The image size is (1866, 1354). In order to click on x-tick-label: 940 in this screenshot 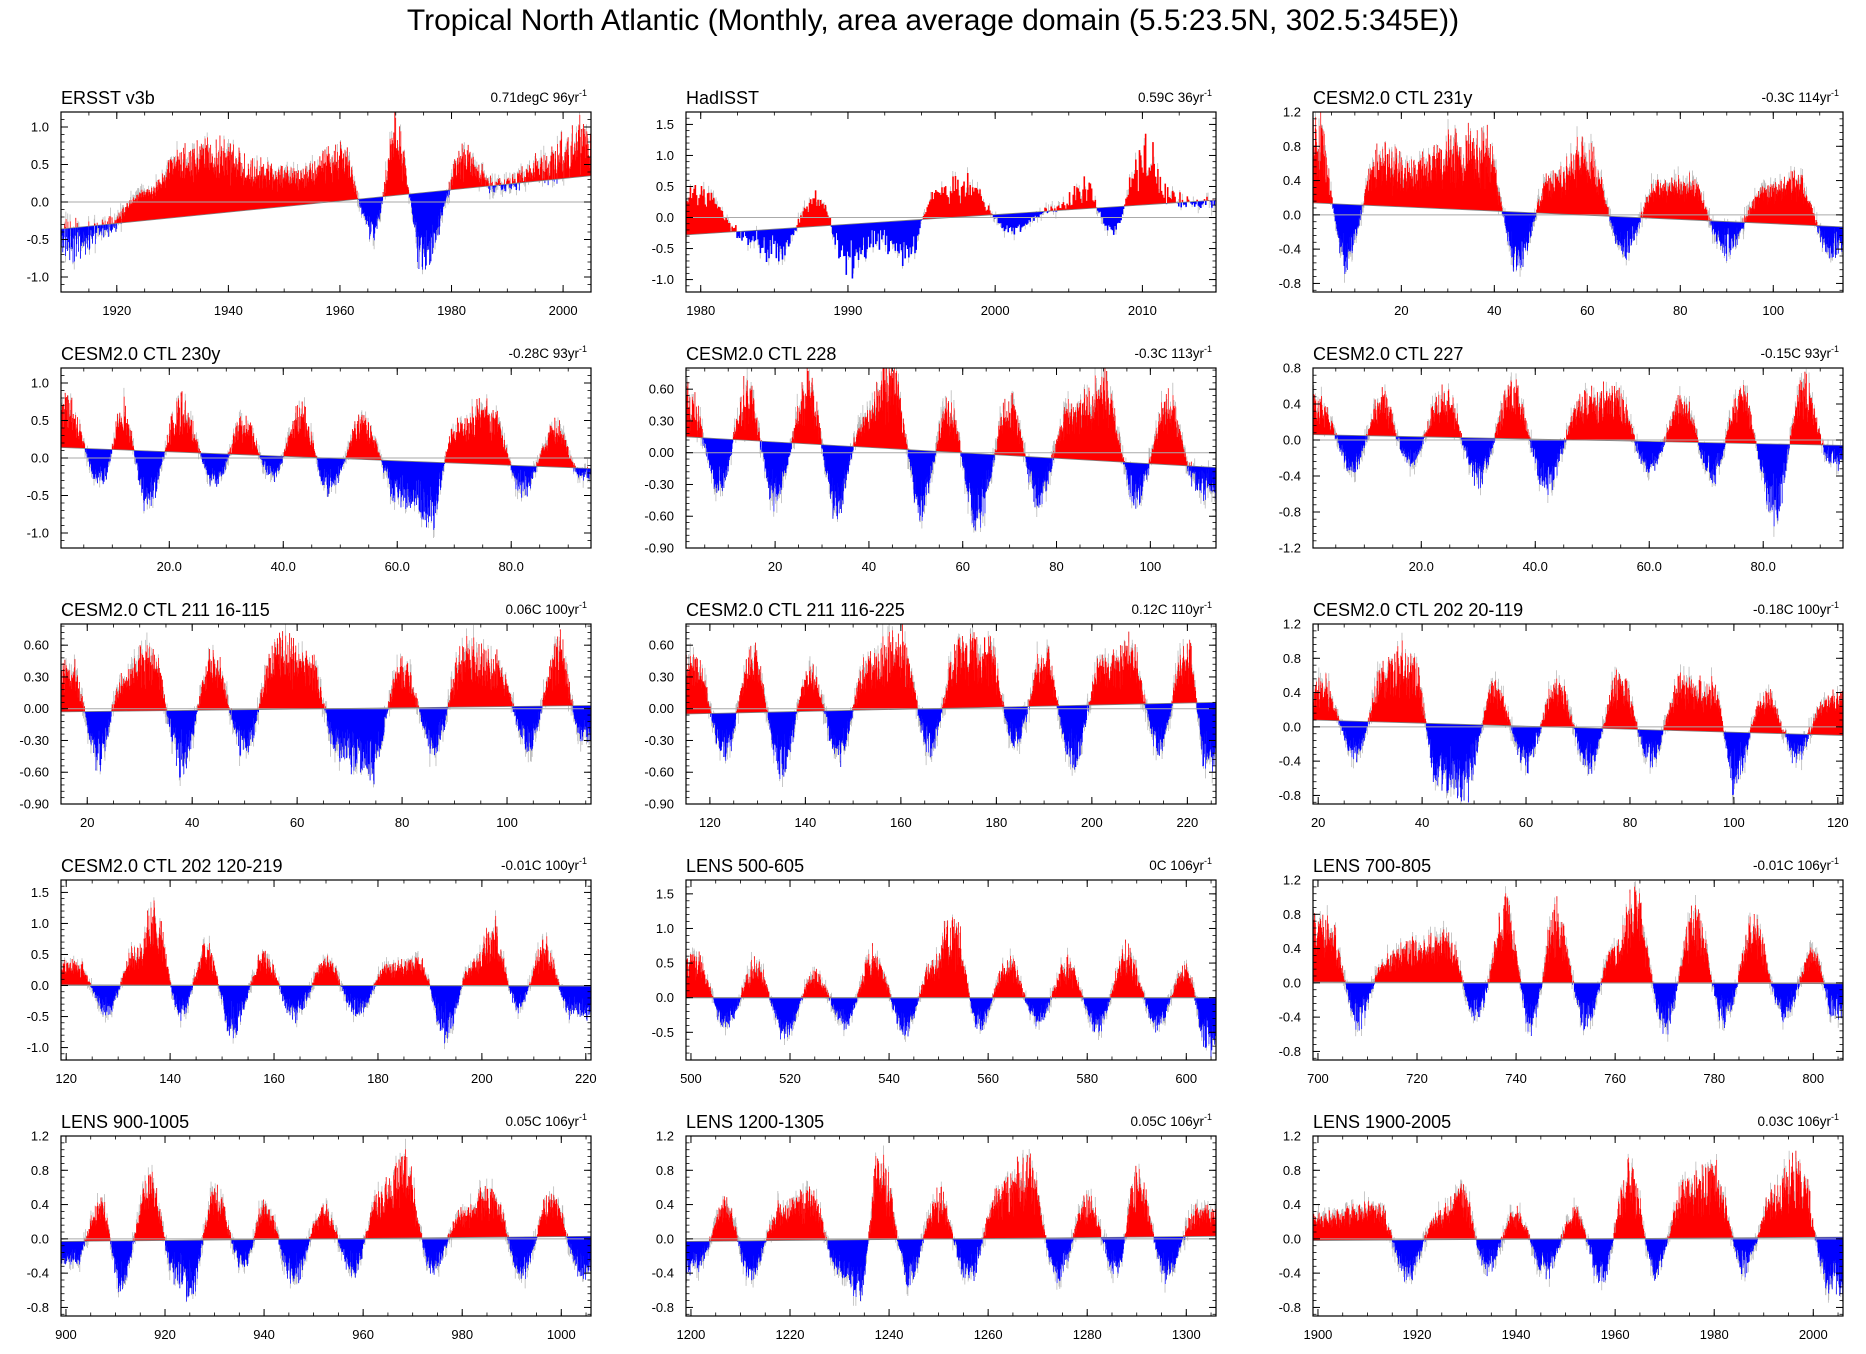, I will do `click(264, 1334)`.